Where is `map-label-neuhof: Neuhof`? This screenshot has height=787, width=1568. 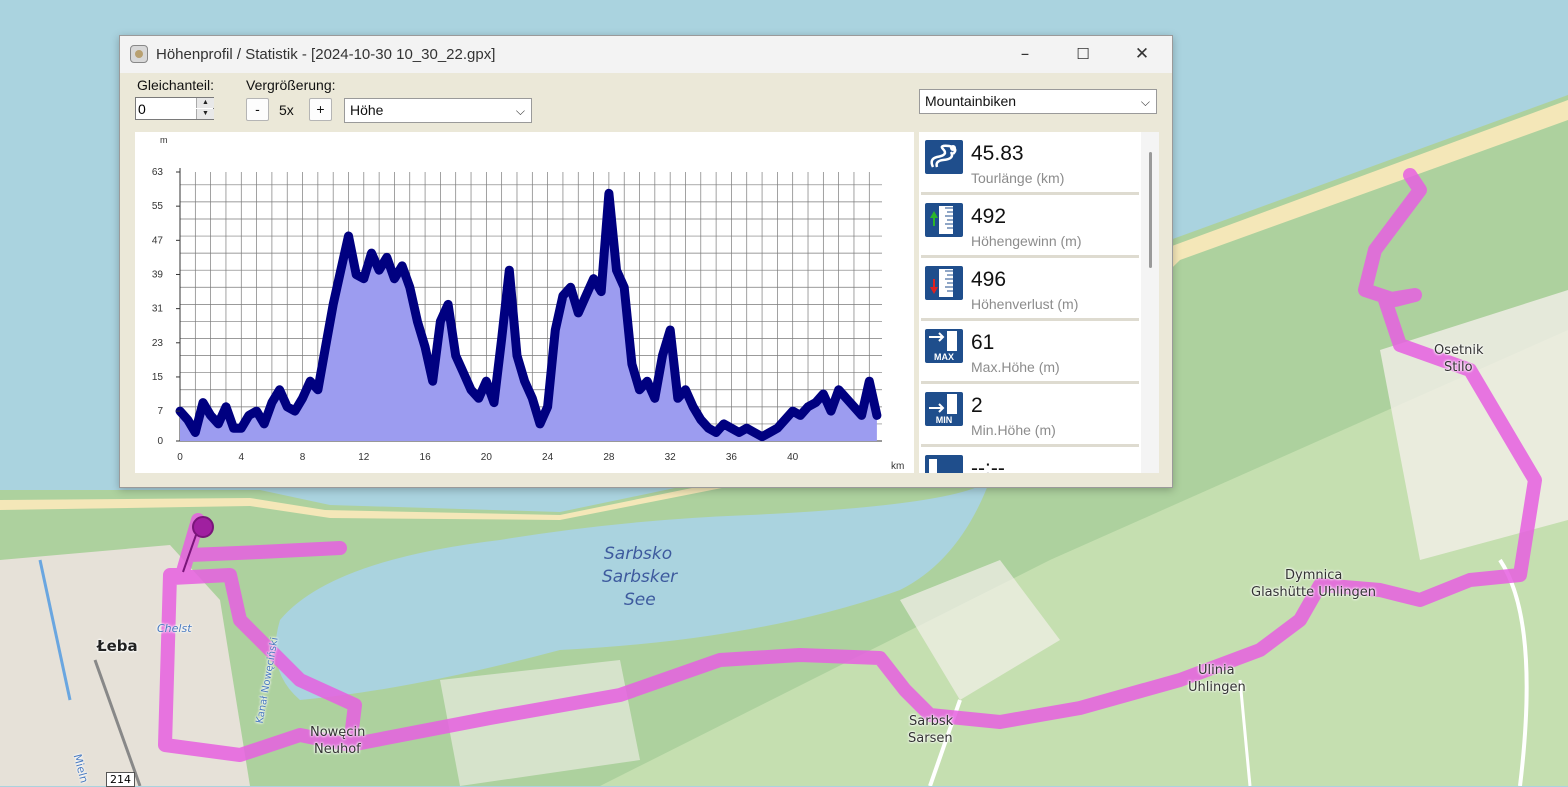 map-label-neuhof: Neuhof is located at coordinates (337, 749).